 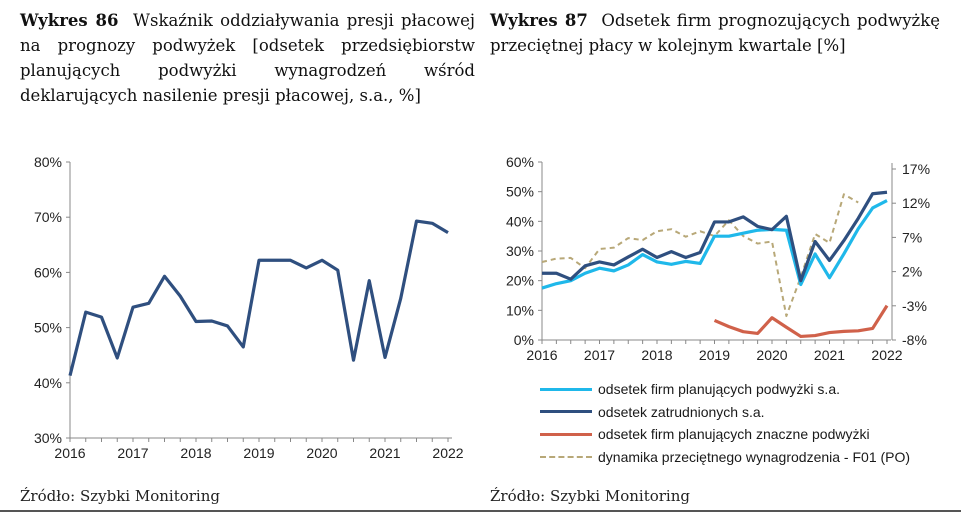 I want to click on chart-86-label: Wykres 86, so click(x=69, y=20).